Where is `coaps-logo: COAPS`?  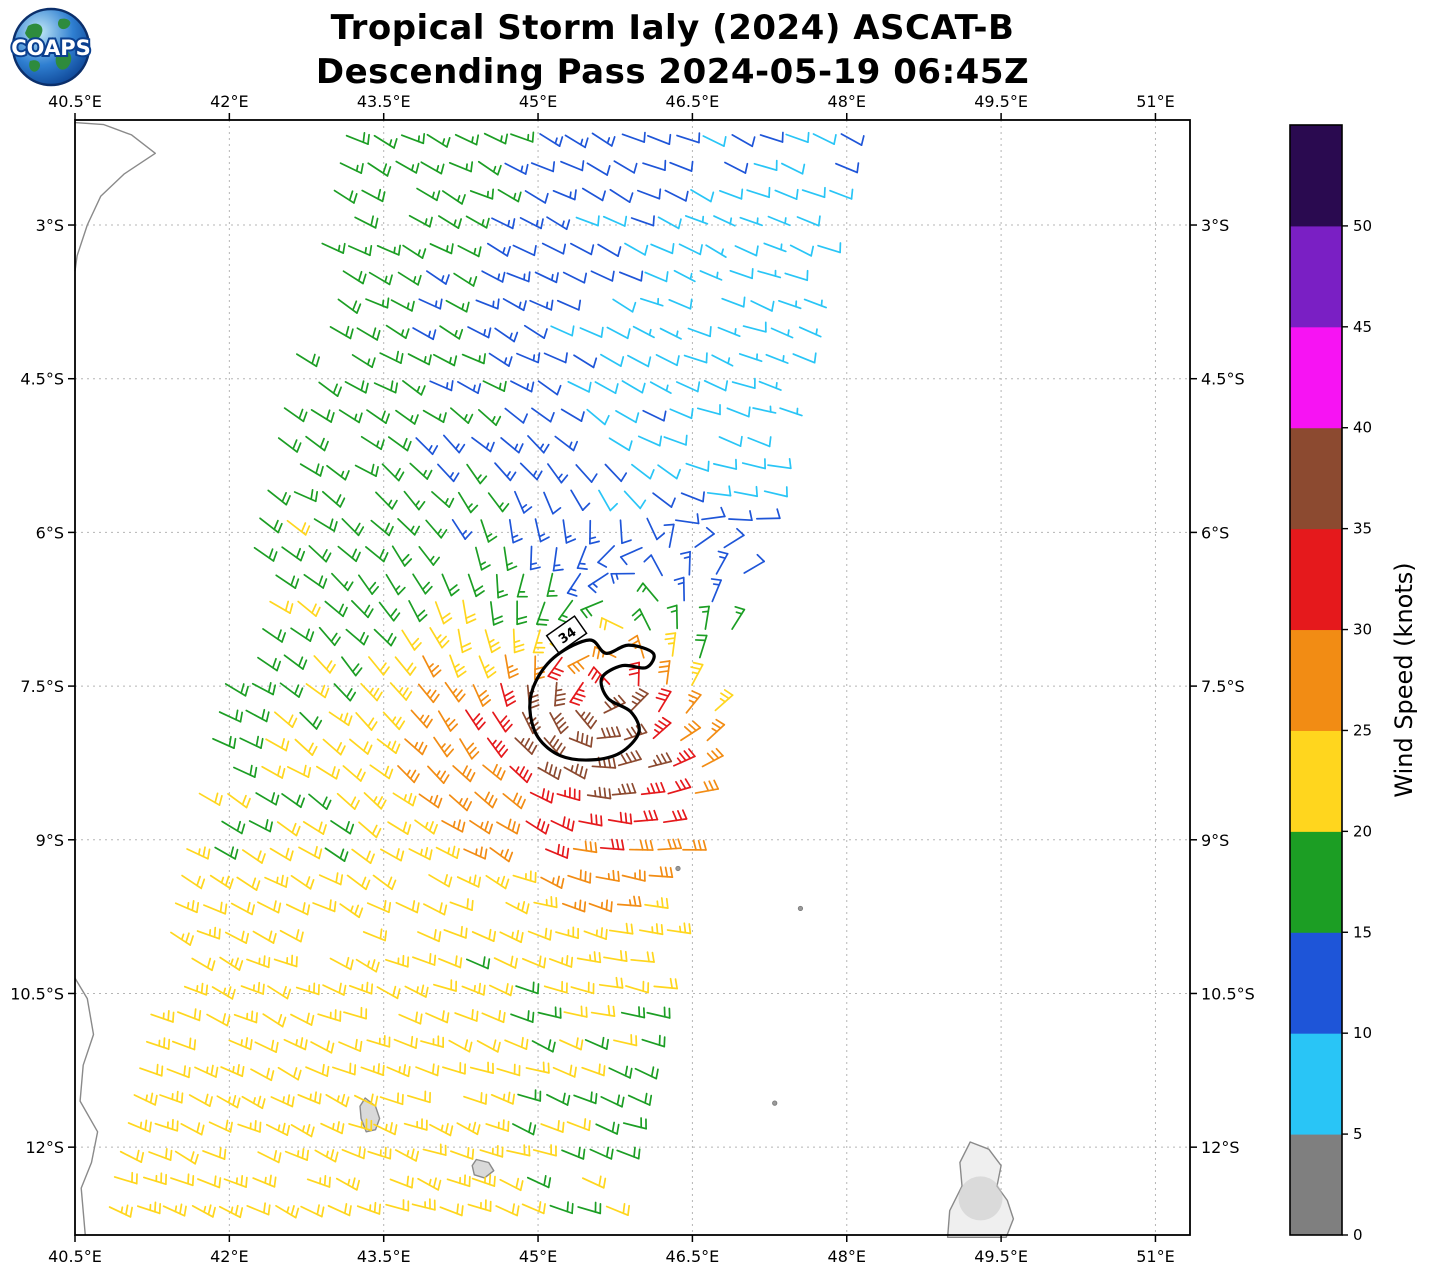 coaps-logo: COAPS is located at coordinates (51, 47).